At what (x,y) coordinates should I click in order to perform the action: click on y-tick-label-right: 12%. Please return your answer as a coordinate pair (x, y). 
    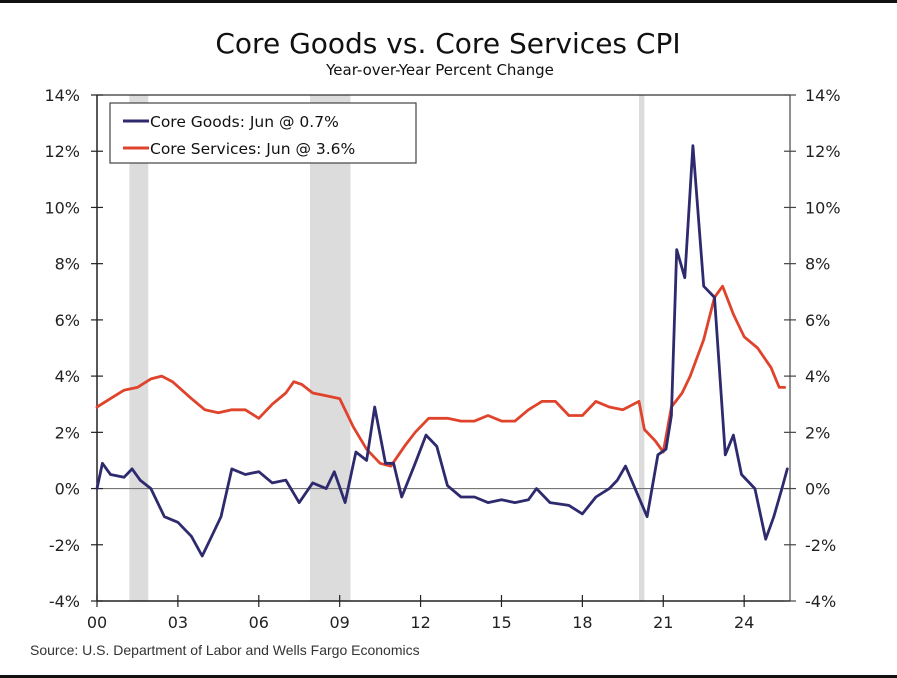
    Looking at the image, I should click on (823, 151).